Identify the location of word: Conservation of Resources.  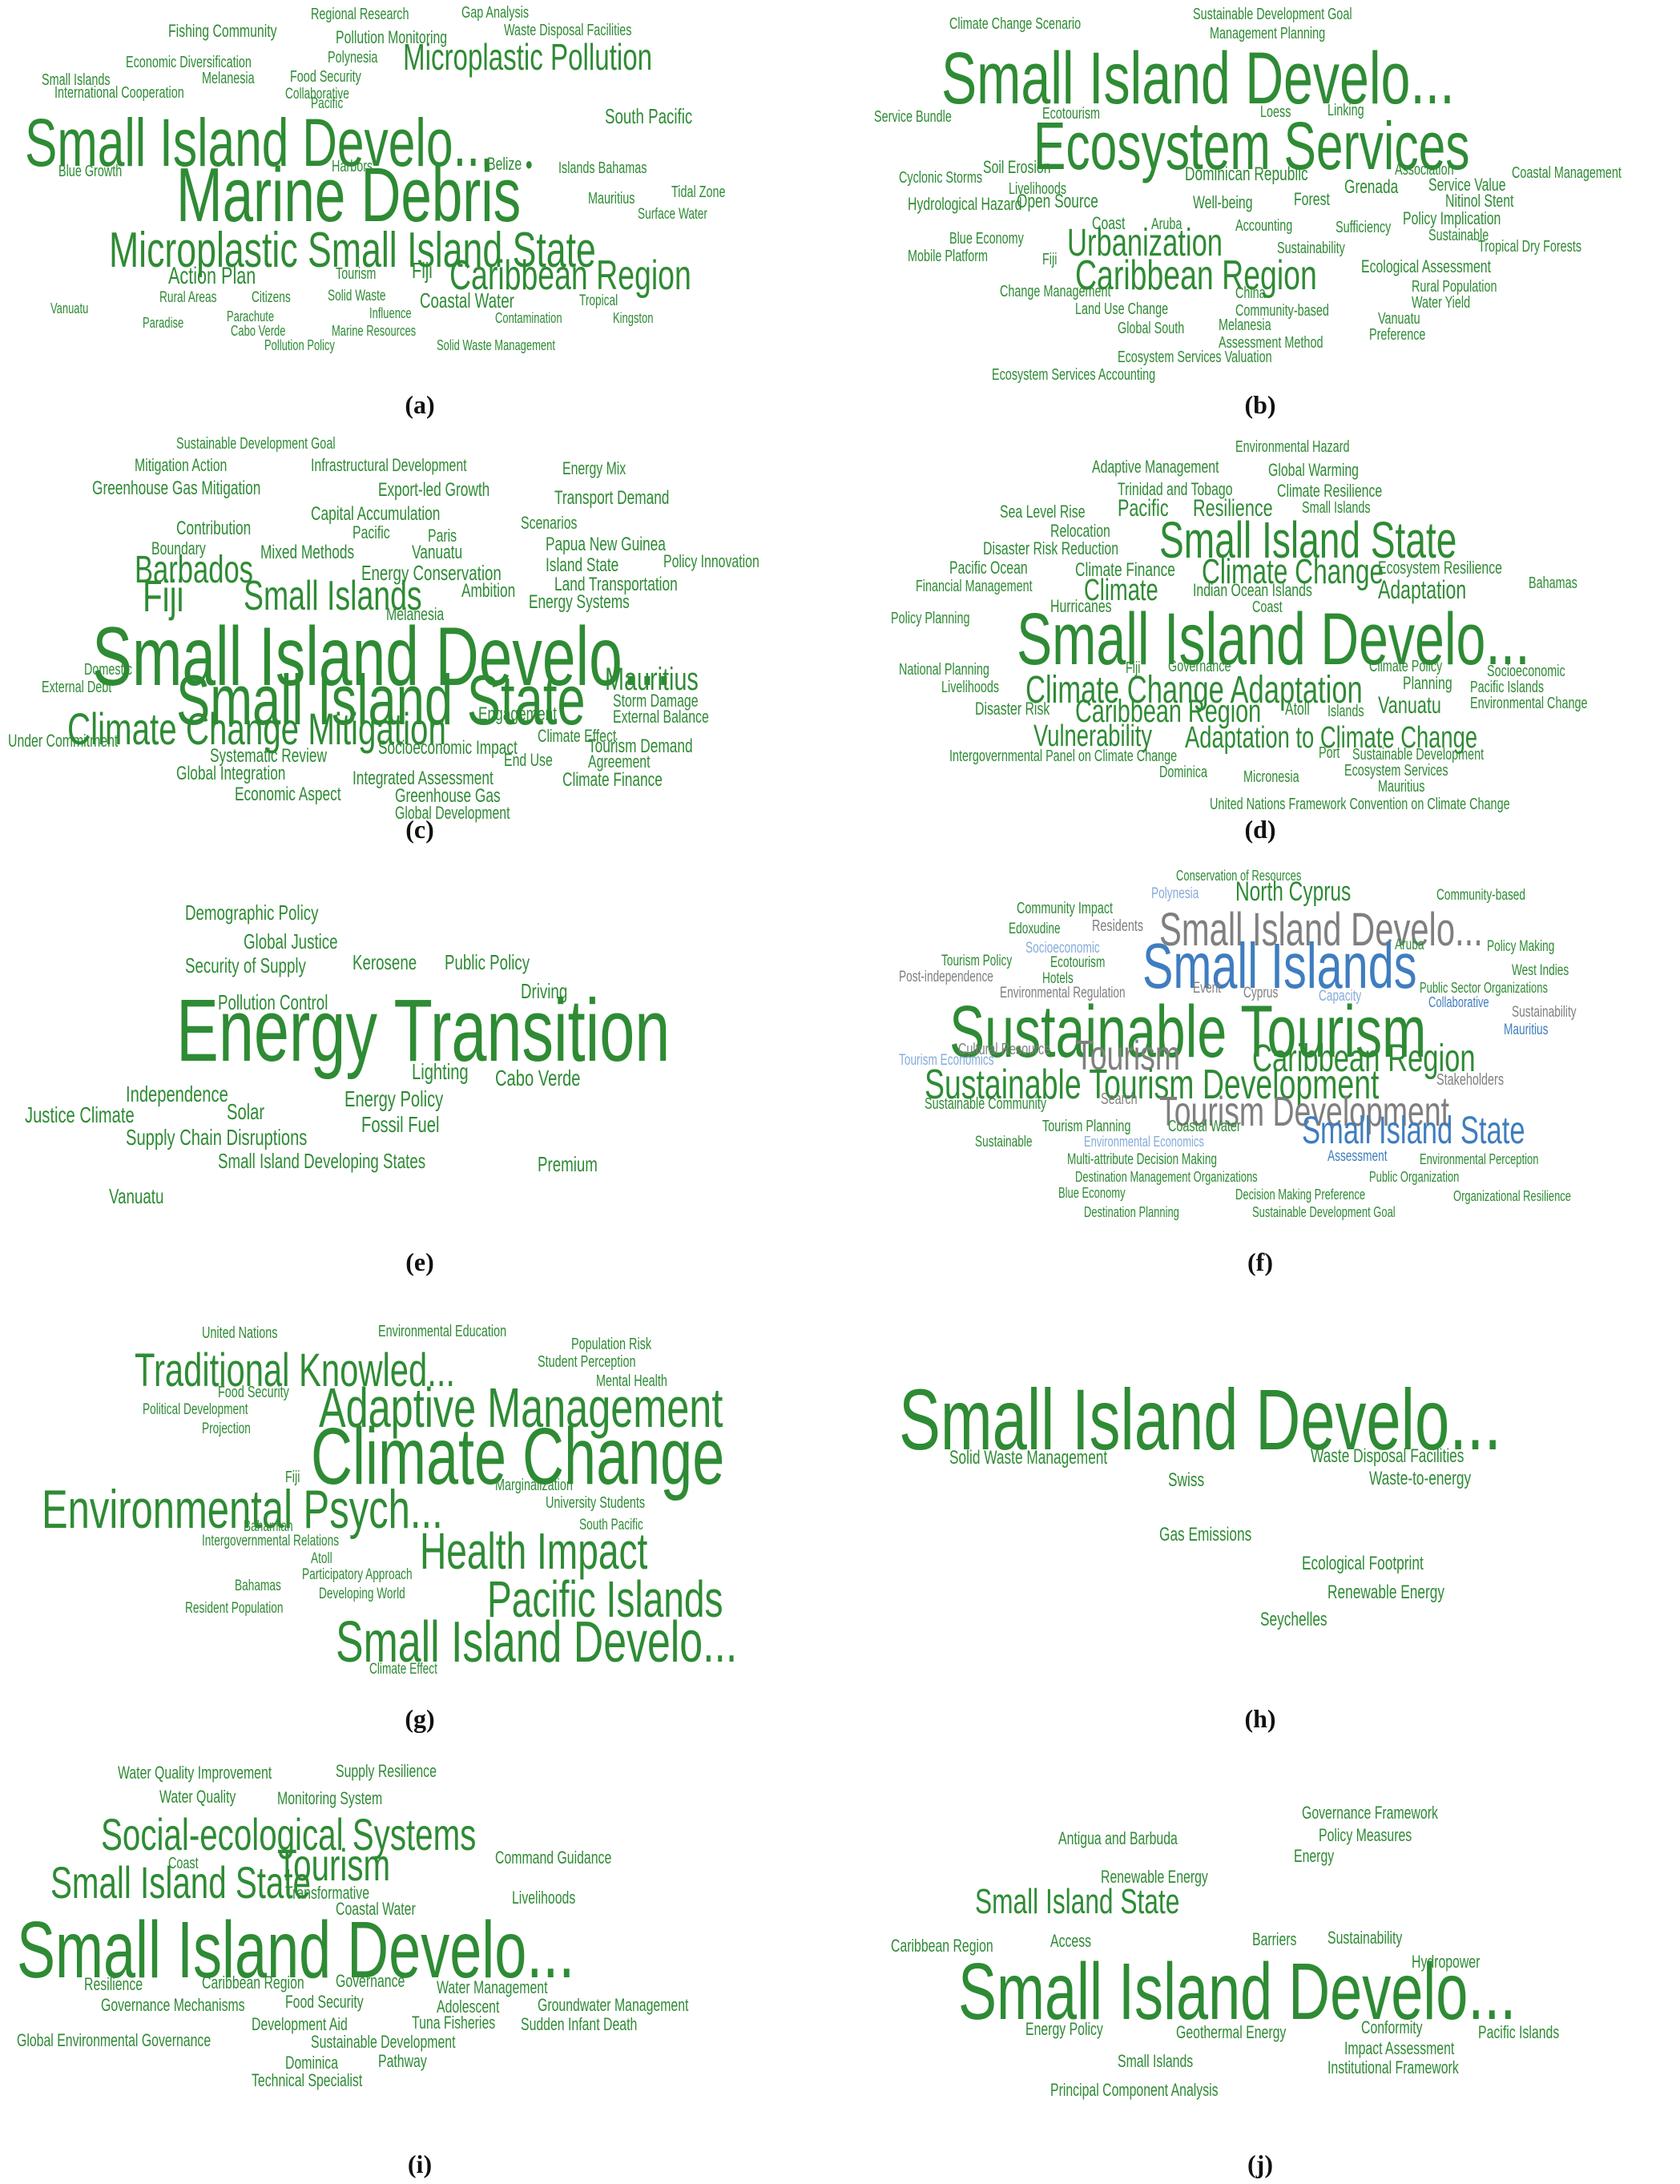
(1239, 876).